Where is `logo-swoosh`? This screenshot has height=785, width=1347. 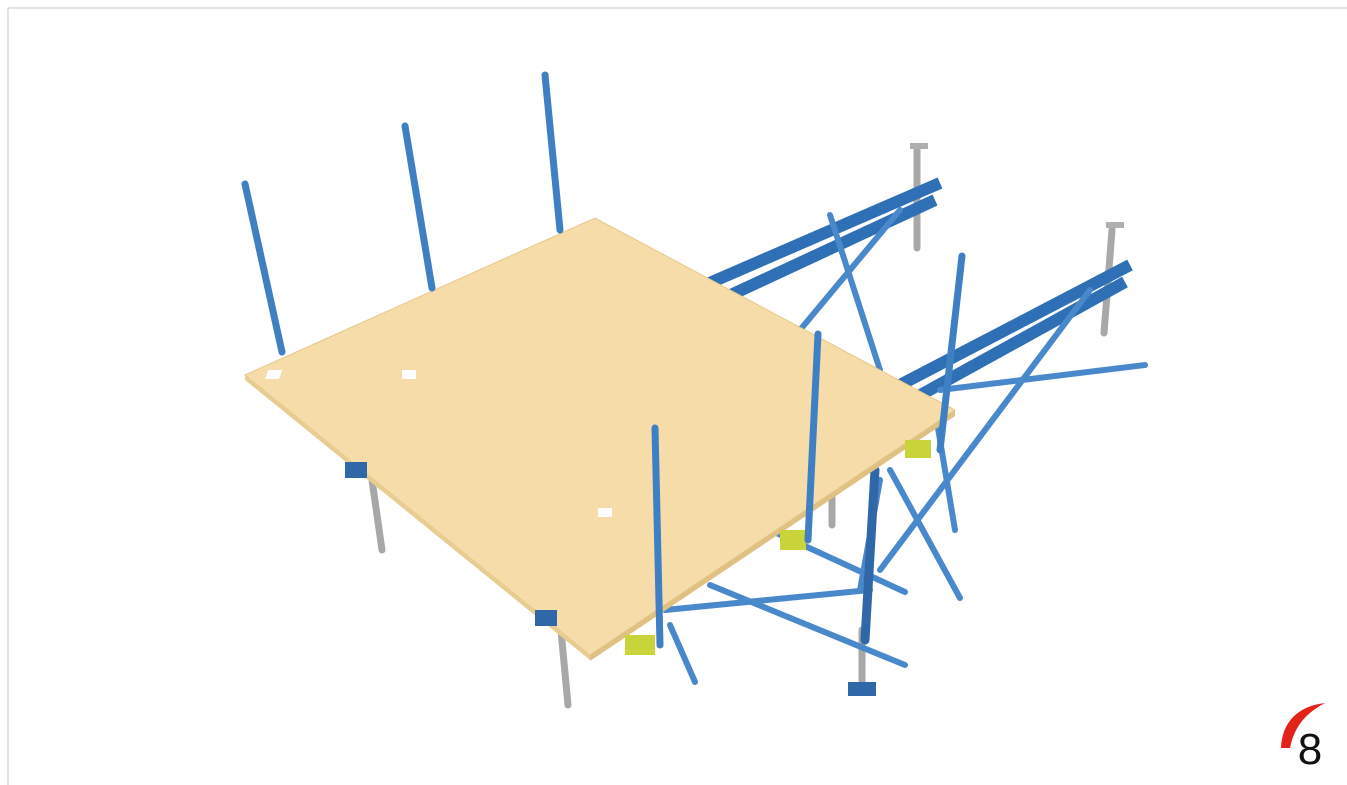
logo-swoosh is located at coordinates (1303, 725).